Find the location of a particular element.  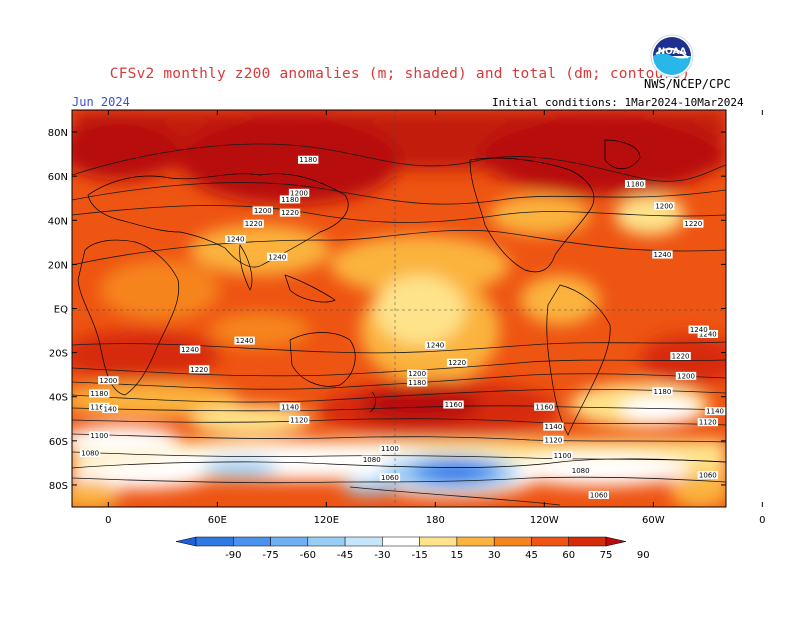

lat-tick-label: 40S is located at coordinates (58, 398).